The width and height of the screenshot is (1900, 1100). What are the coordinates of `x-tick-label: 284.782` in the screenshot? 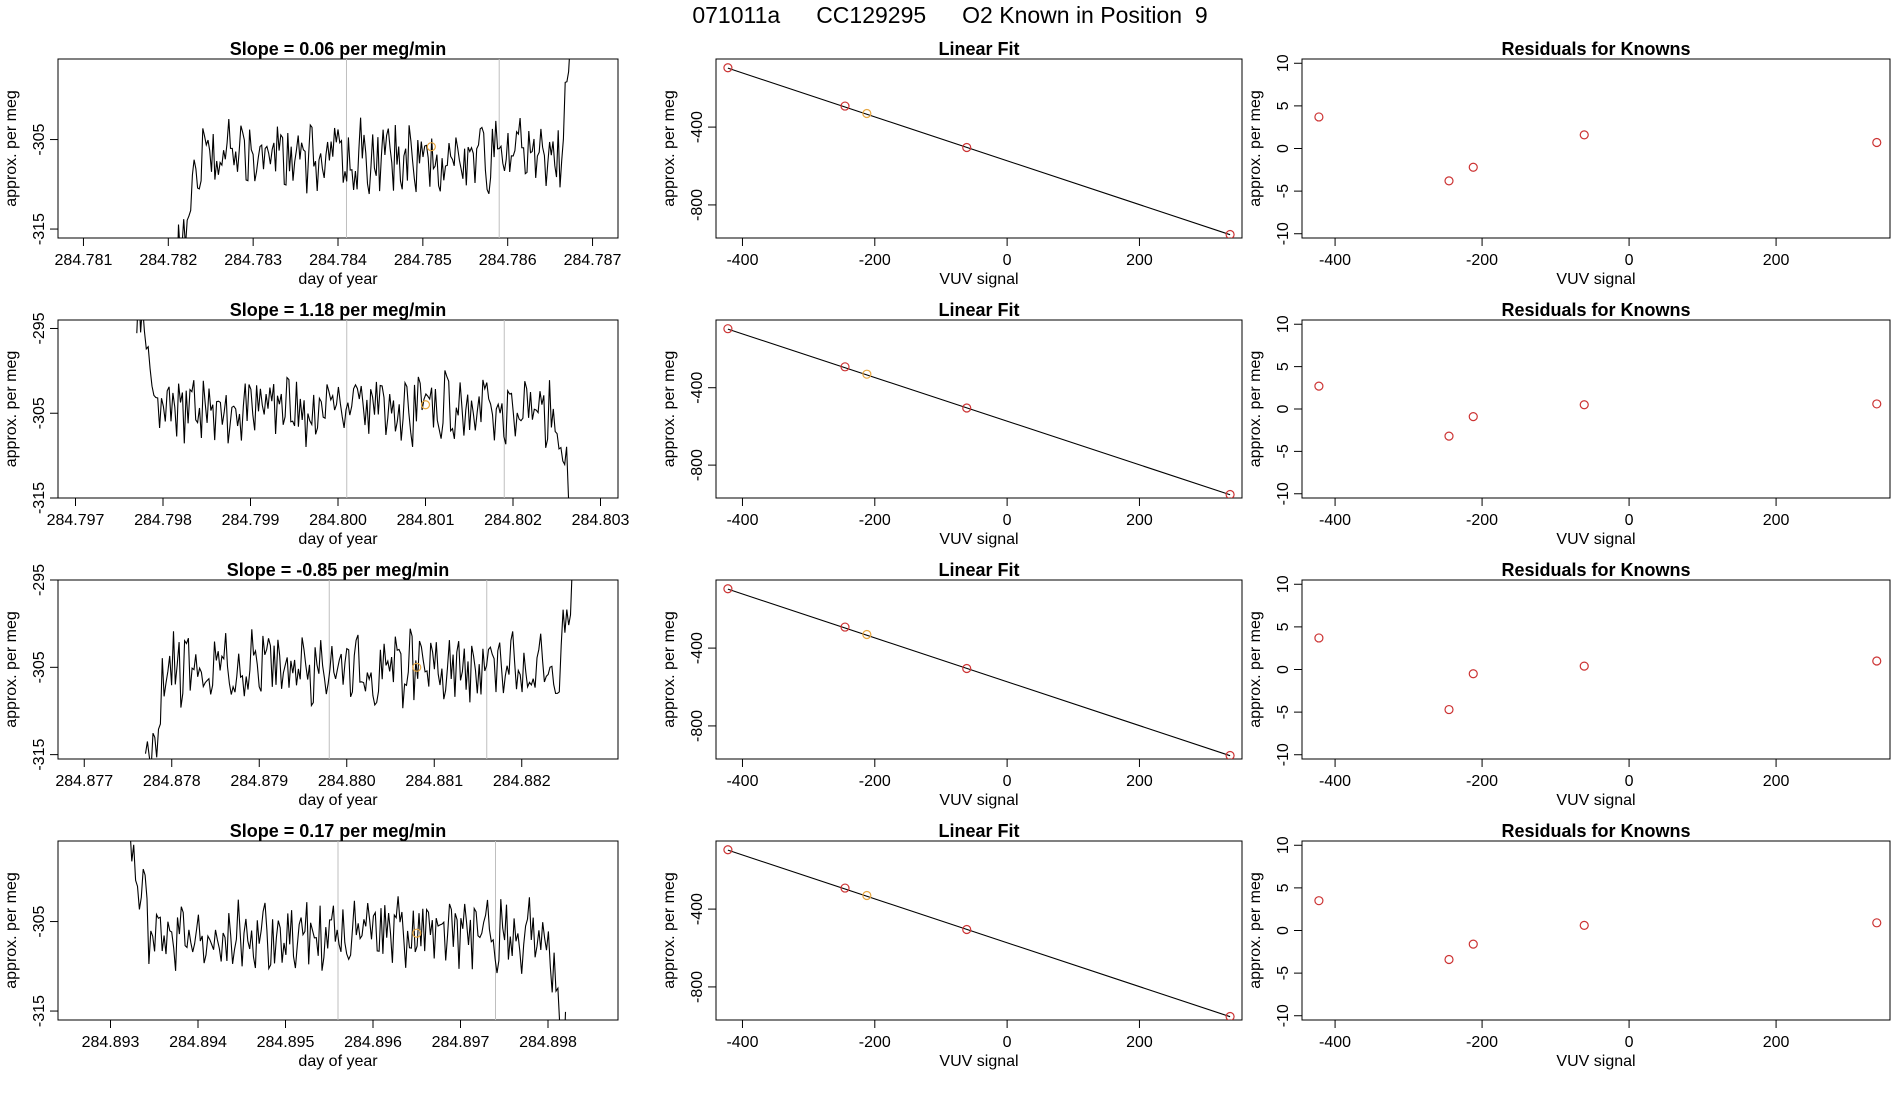 It's located at (168, 260).